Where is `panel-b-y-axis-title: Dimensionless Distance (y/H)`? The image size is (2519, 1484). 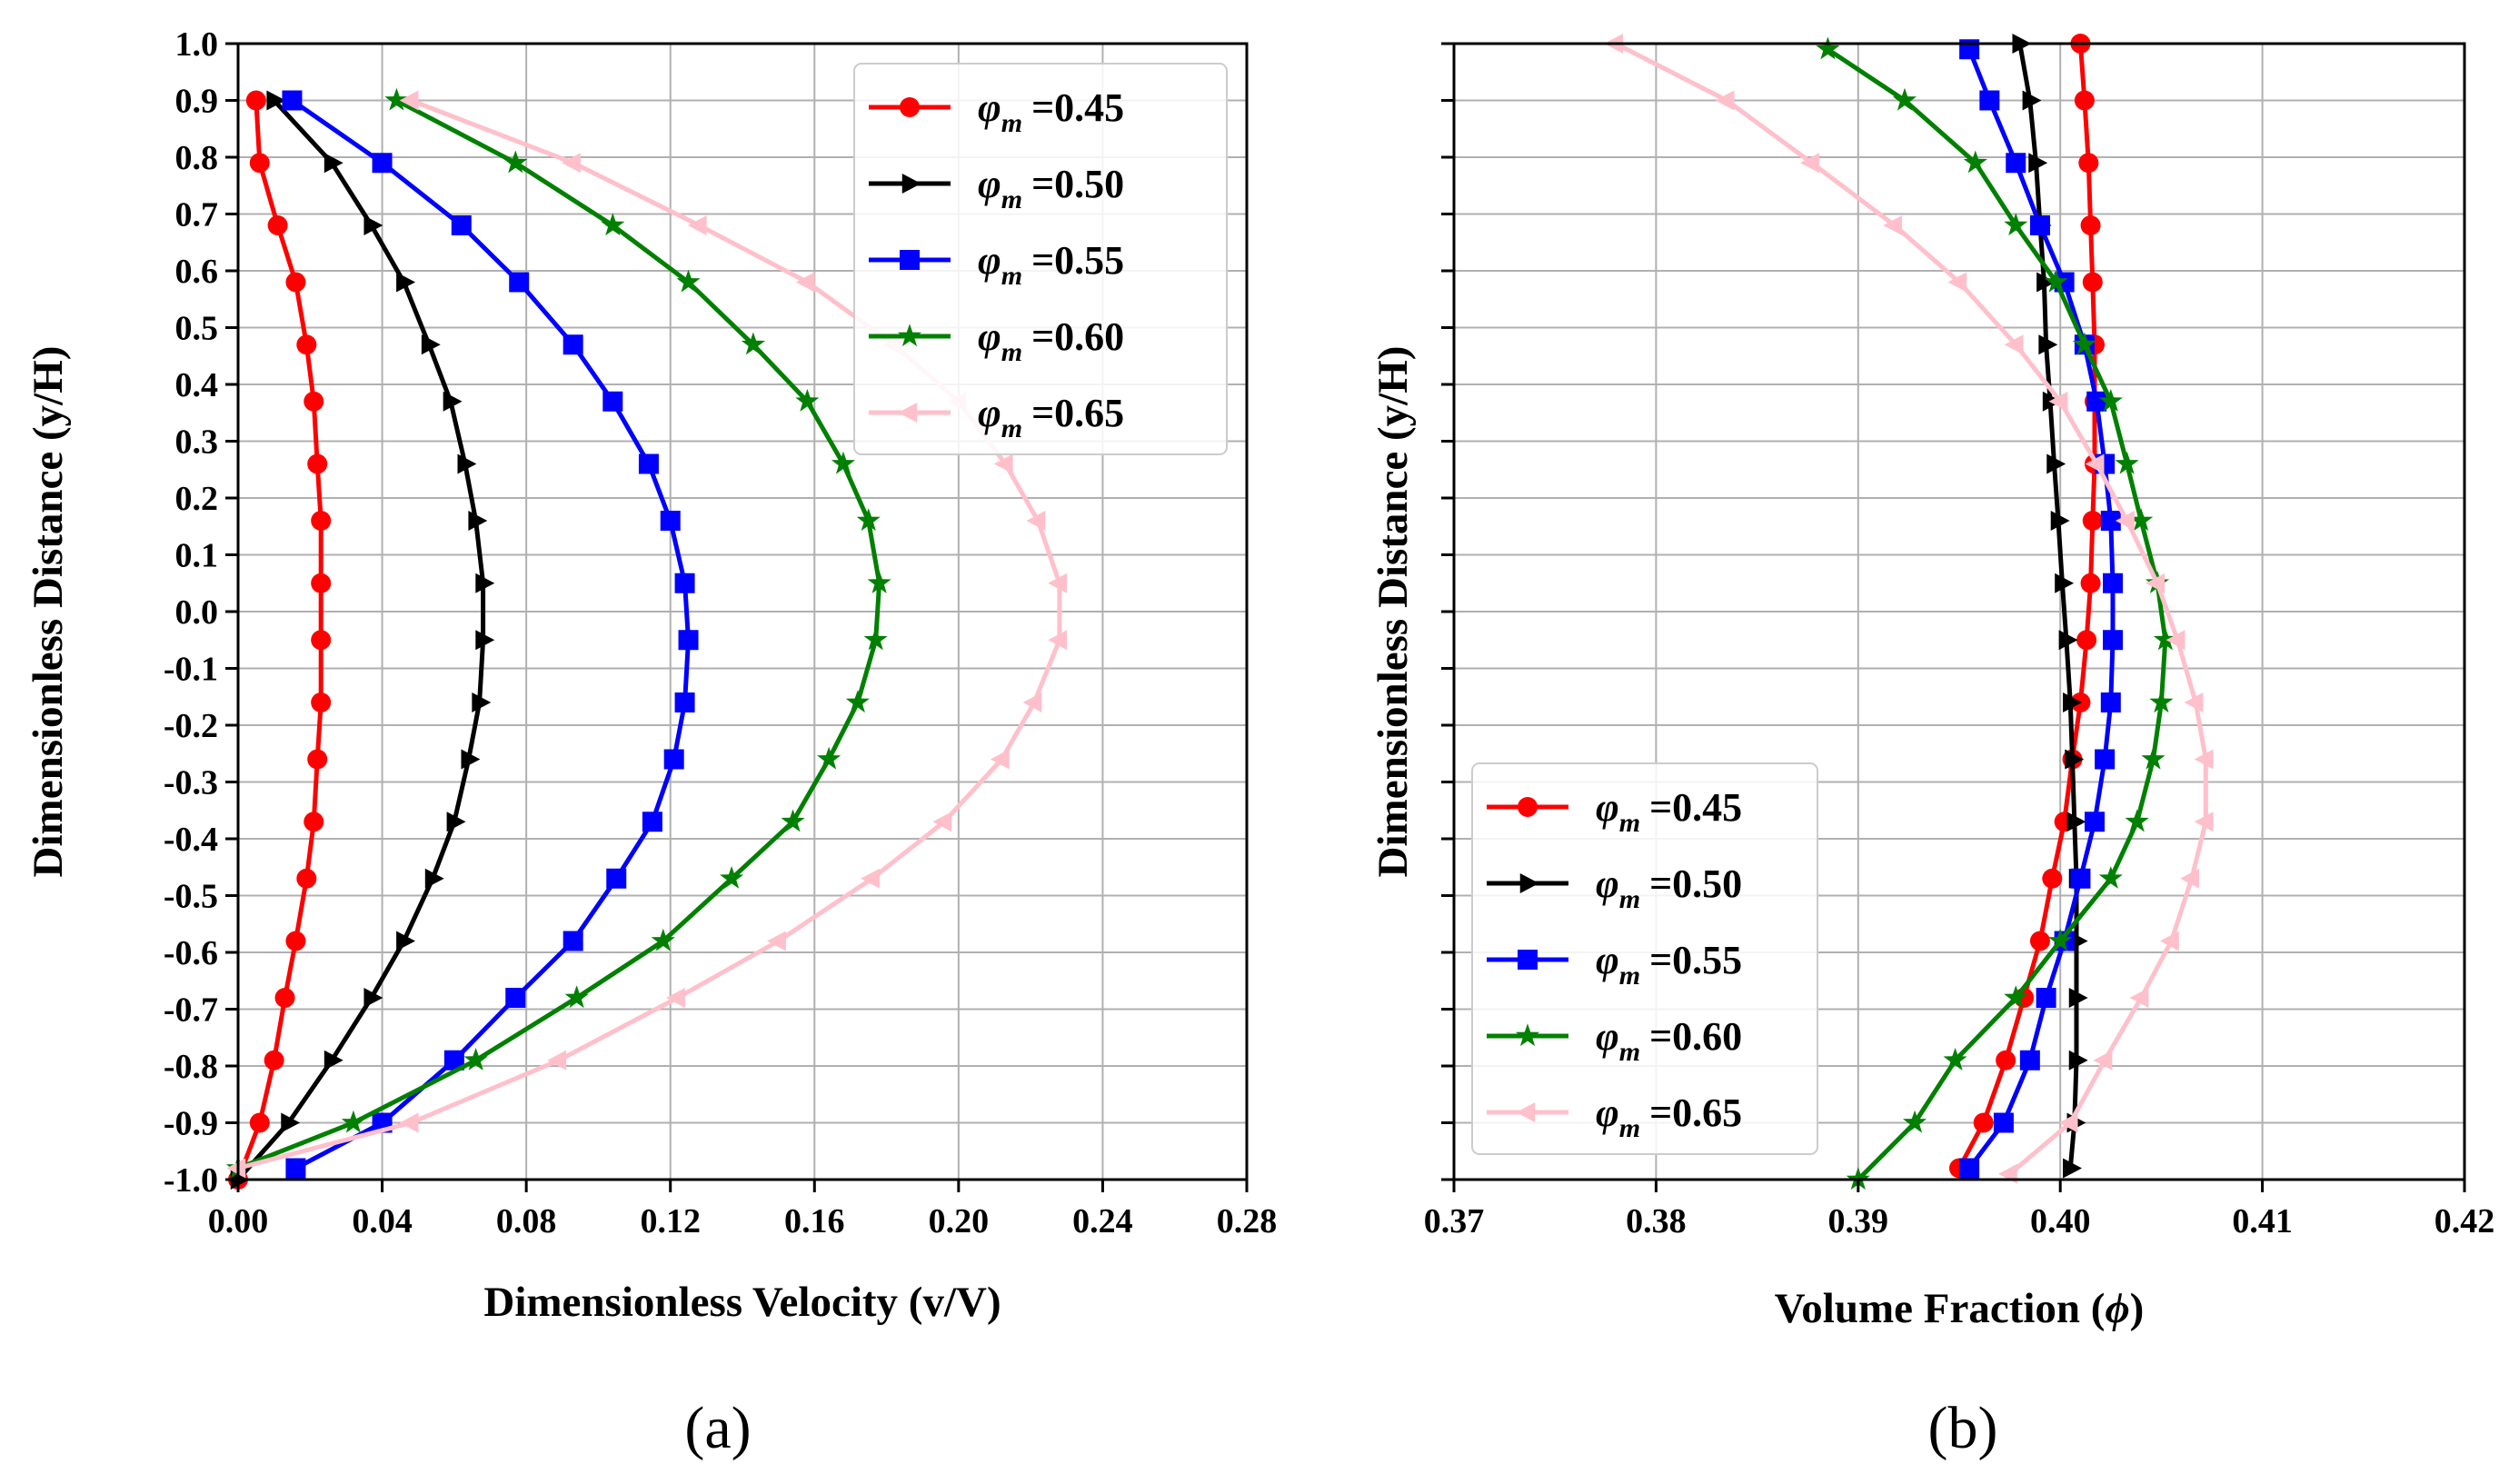
panel-b-y-axis-title: Dimensionless Distance (y/H) is located at coordinates (1393, 612).